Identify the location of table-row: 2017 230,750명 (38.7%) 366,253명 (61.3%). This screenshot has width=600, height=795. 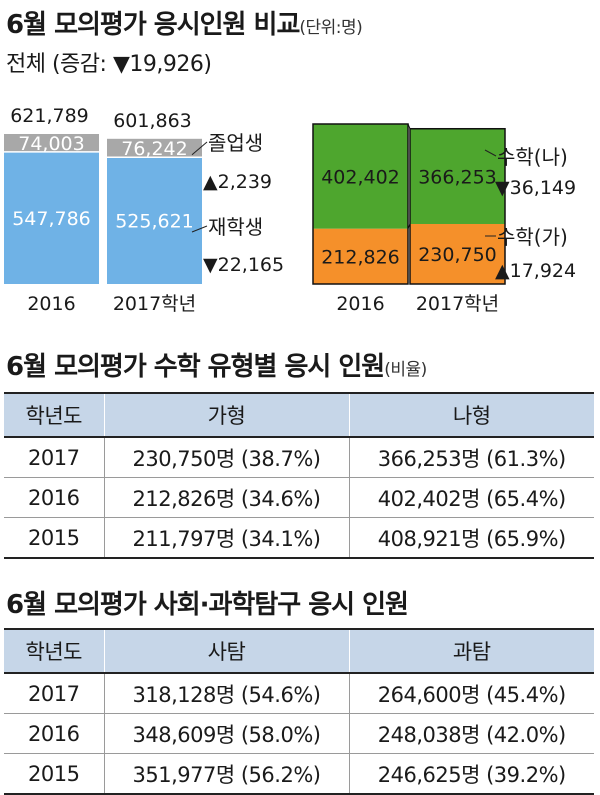
(299, 457).